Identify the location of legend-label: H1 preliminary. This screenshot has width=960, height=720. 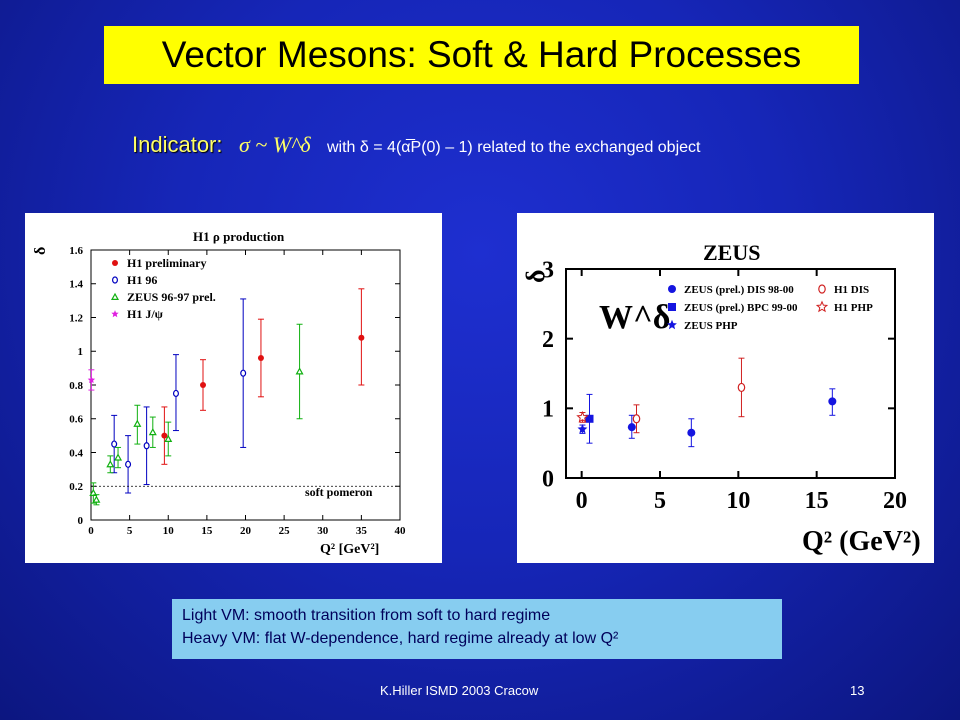
(166, 263).